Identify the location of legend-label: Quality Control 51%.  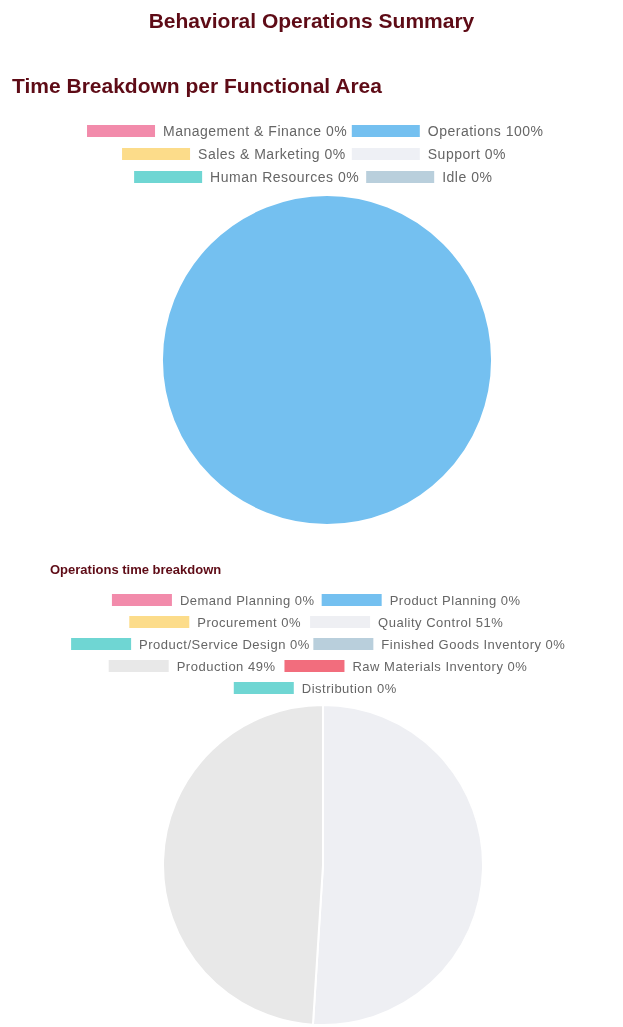
(441, 622).